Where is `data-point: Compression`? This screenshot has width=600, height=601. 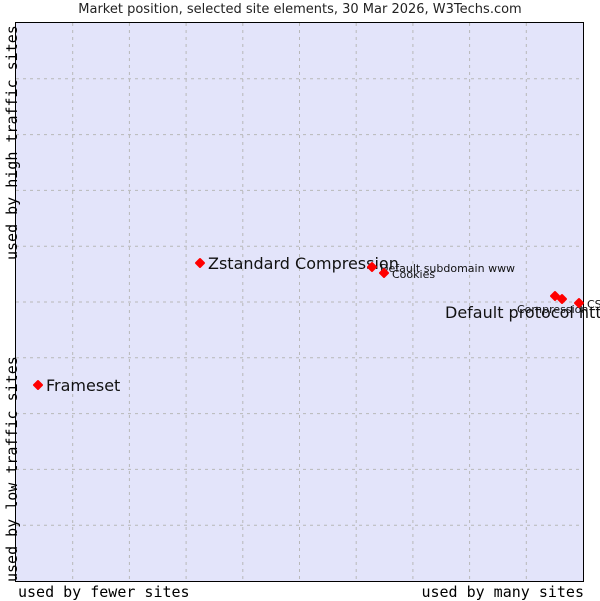 data-point: Compression is located at coordinates (552, 305).